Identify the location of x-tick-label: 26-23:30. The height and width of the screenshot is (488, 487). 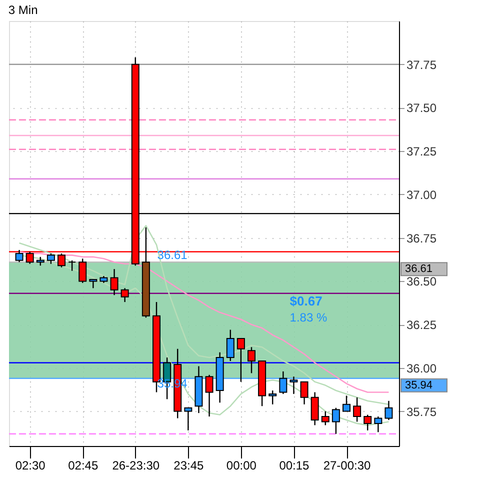
(136, 465).